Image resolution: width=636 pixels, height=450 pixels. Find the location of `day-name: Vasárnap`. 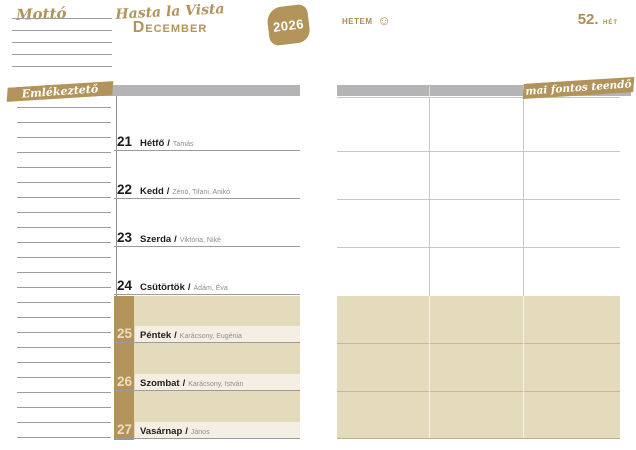

day-name: Vasárnap is located at coordinates (161, 431).